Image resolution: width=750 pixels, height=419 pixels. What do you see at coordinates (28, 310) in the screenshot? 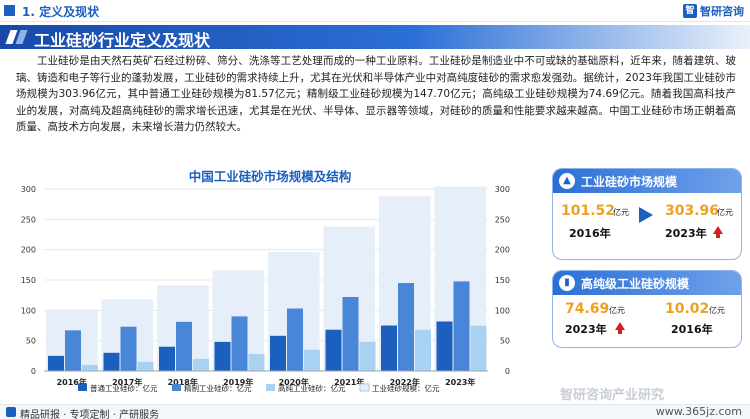
I see `y-tick-left-label: 100` at bounding box center [28, 310].